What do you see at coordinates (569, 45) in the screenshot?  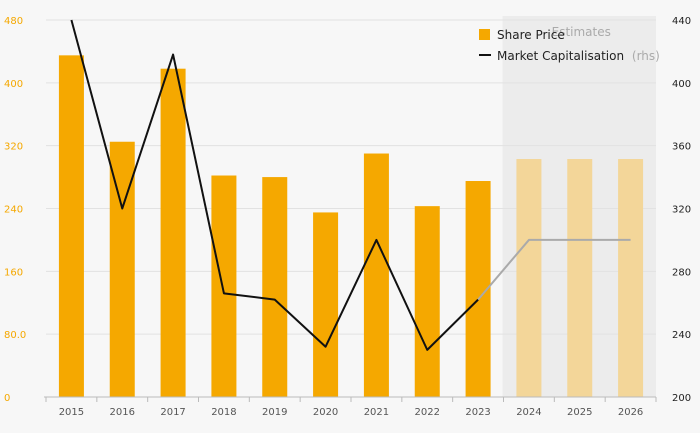 I see `legend: Share Price Market Capitalisation (rhs)` at bounding box center [569, 45].